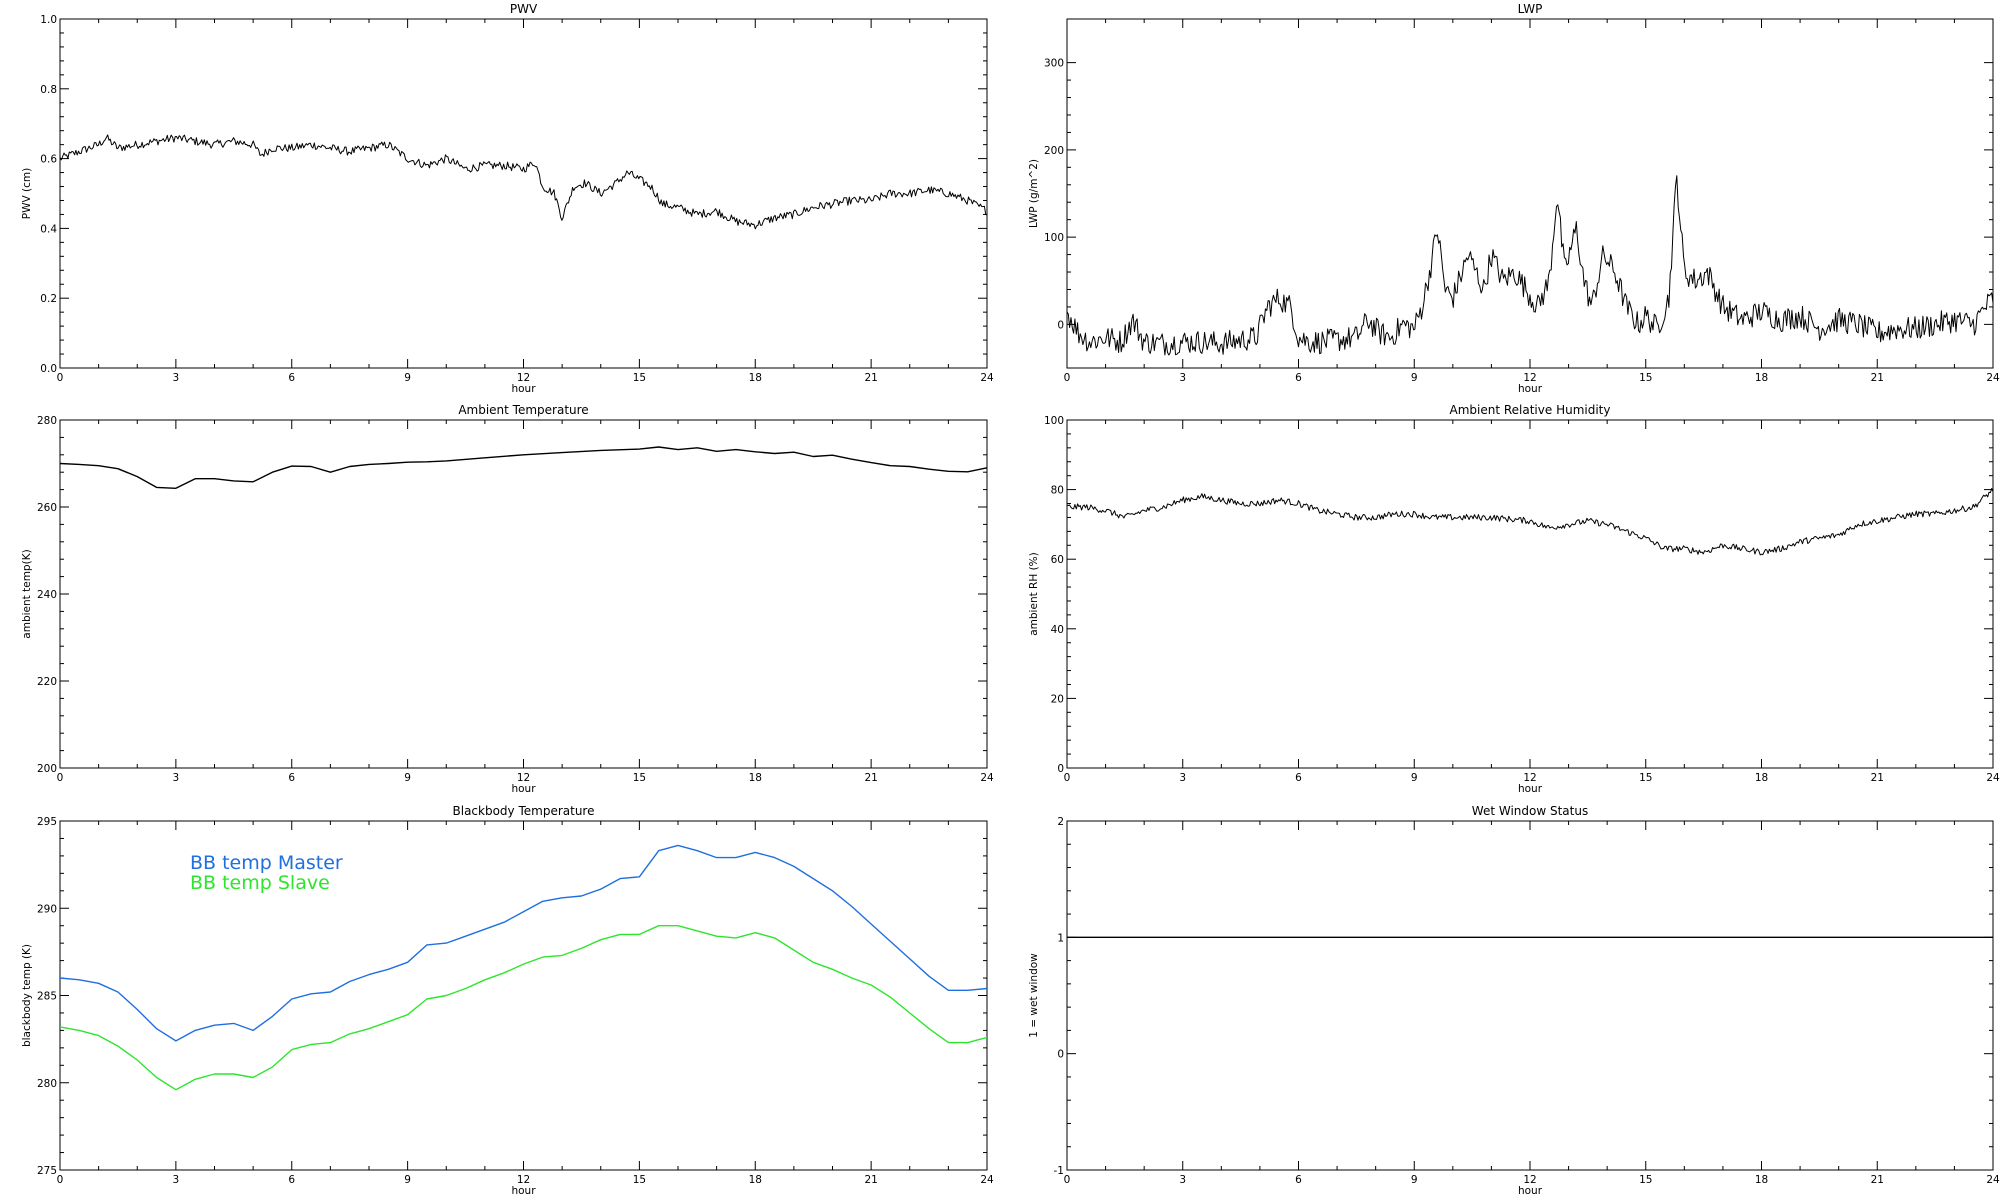  Describe the element at coordinates (1057, 491) in the screenshot. I see `y-tick-label: 80` at that location.